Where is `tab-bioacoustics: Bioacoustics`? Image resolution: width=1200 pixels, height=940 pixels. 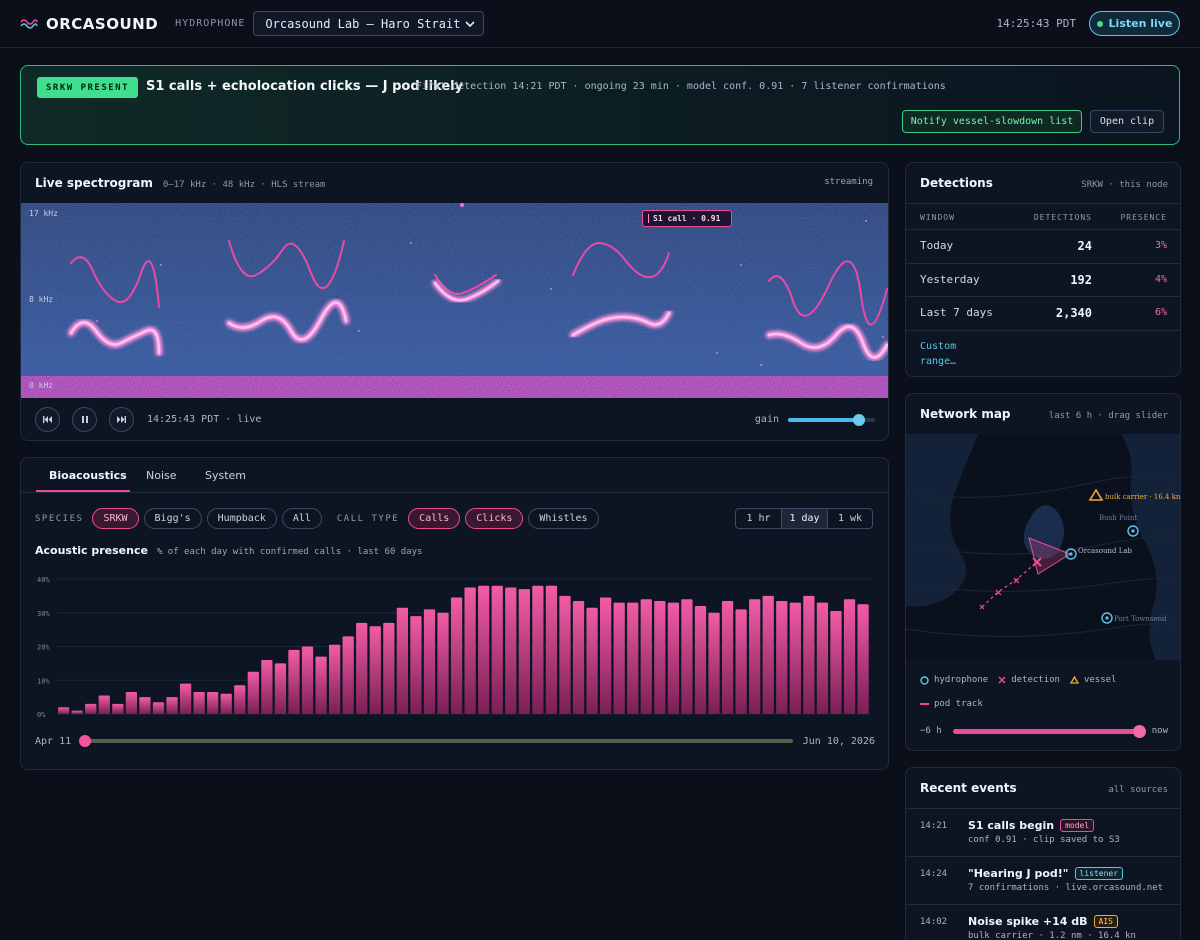
tab-bioacoustics: Bioacoustics is located at coordinates (88, 475).